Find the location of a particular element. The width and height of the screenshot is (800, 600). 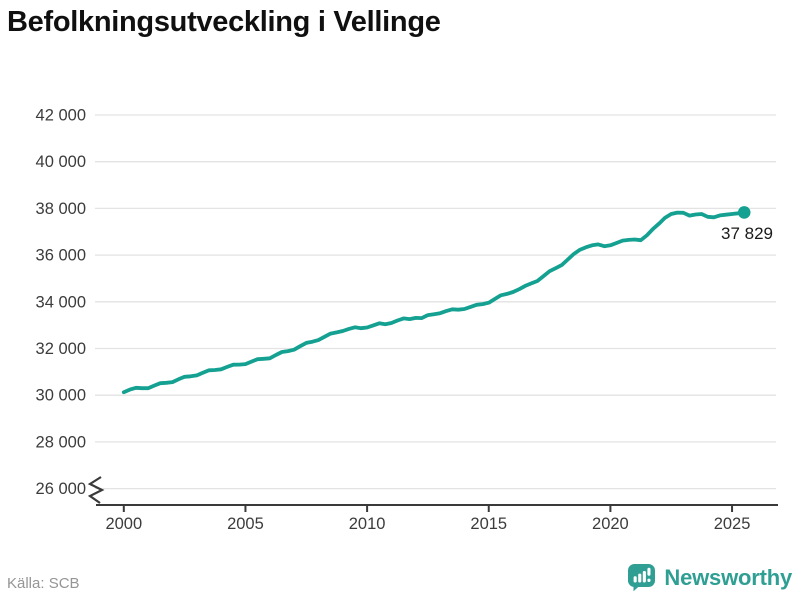

x-tick-label: 2015 is located at coordinates (488, 524).